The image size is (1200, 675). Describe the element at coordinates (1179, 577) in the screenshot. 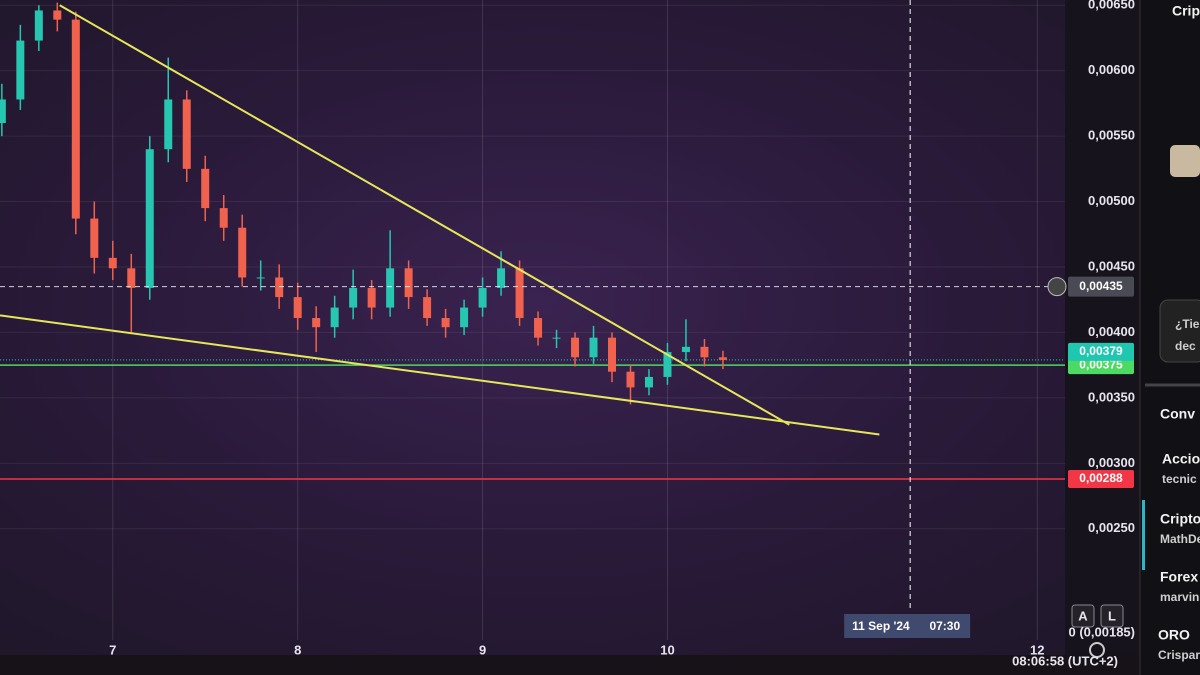

I see `item-title: Forex` at that location.